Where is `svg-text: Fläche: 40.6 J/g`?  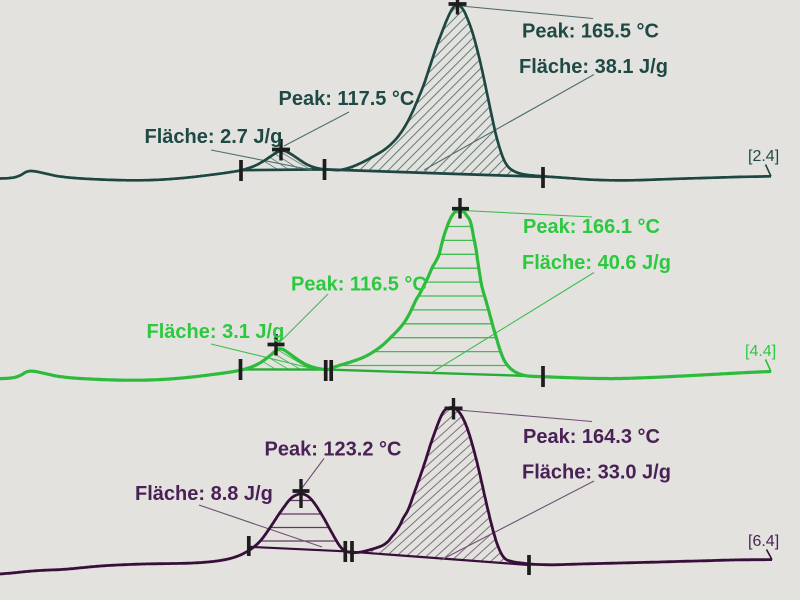 svg-text: Fläche: 40.6 J/g is located at coordinates (596, 263).